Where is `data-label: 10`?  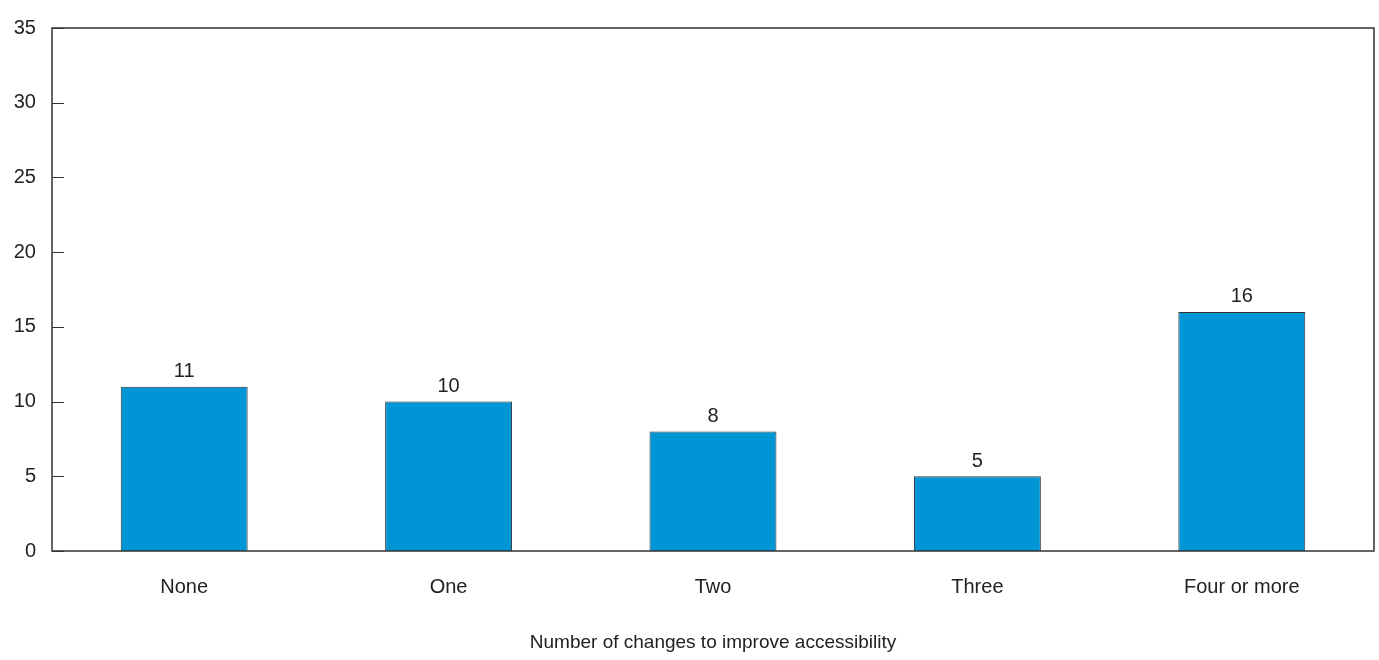 data-label: 10 is located at coordinates (448, 385).